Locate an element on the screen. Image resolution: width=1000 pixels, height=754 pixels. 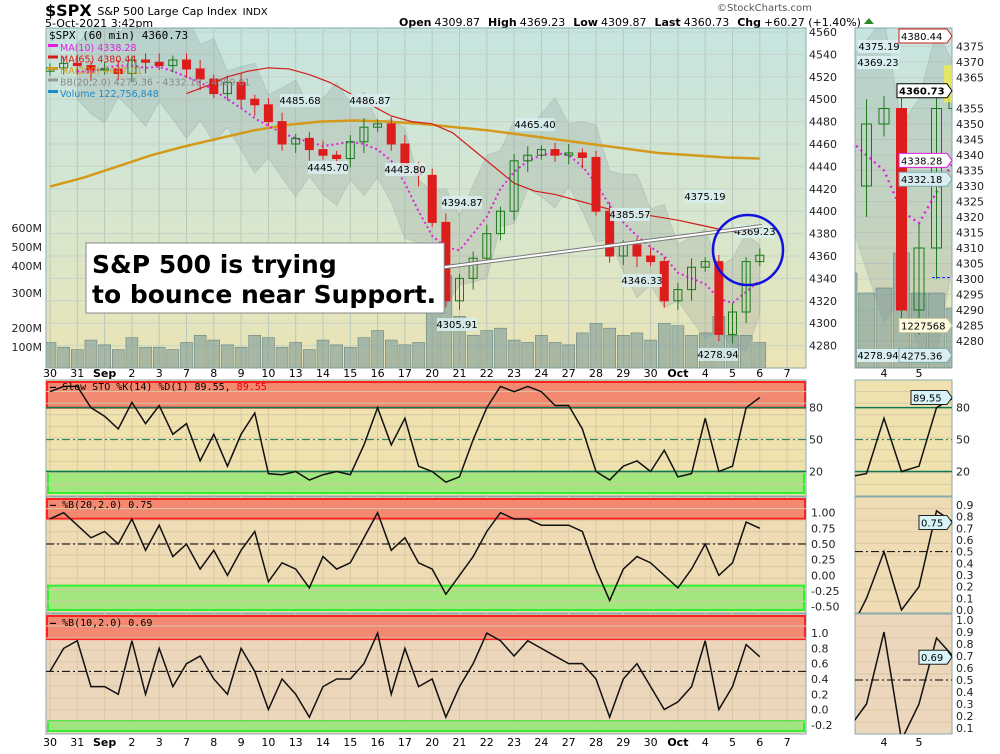
legend-label: MA(10) 4338.28 is located at coordinates (98, 48).